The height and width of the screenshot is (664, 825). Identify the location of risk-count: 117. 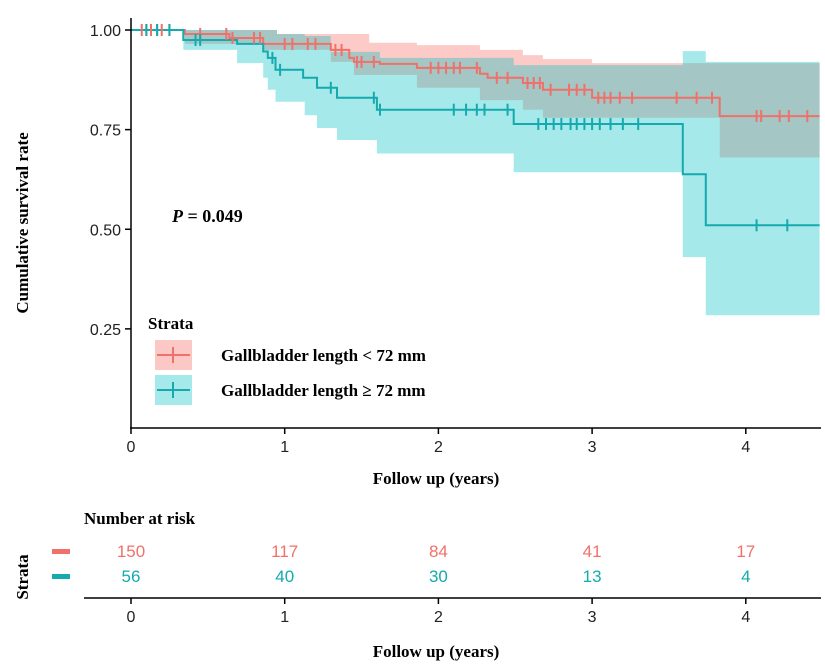
(284, 551).